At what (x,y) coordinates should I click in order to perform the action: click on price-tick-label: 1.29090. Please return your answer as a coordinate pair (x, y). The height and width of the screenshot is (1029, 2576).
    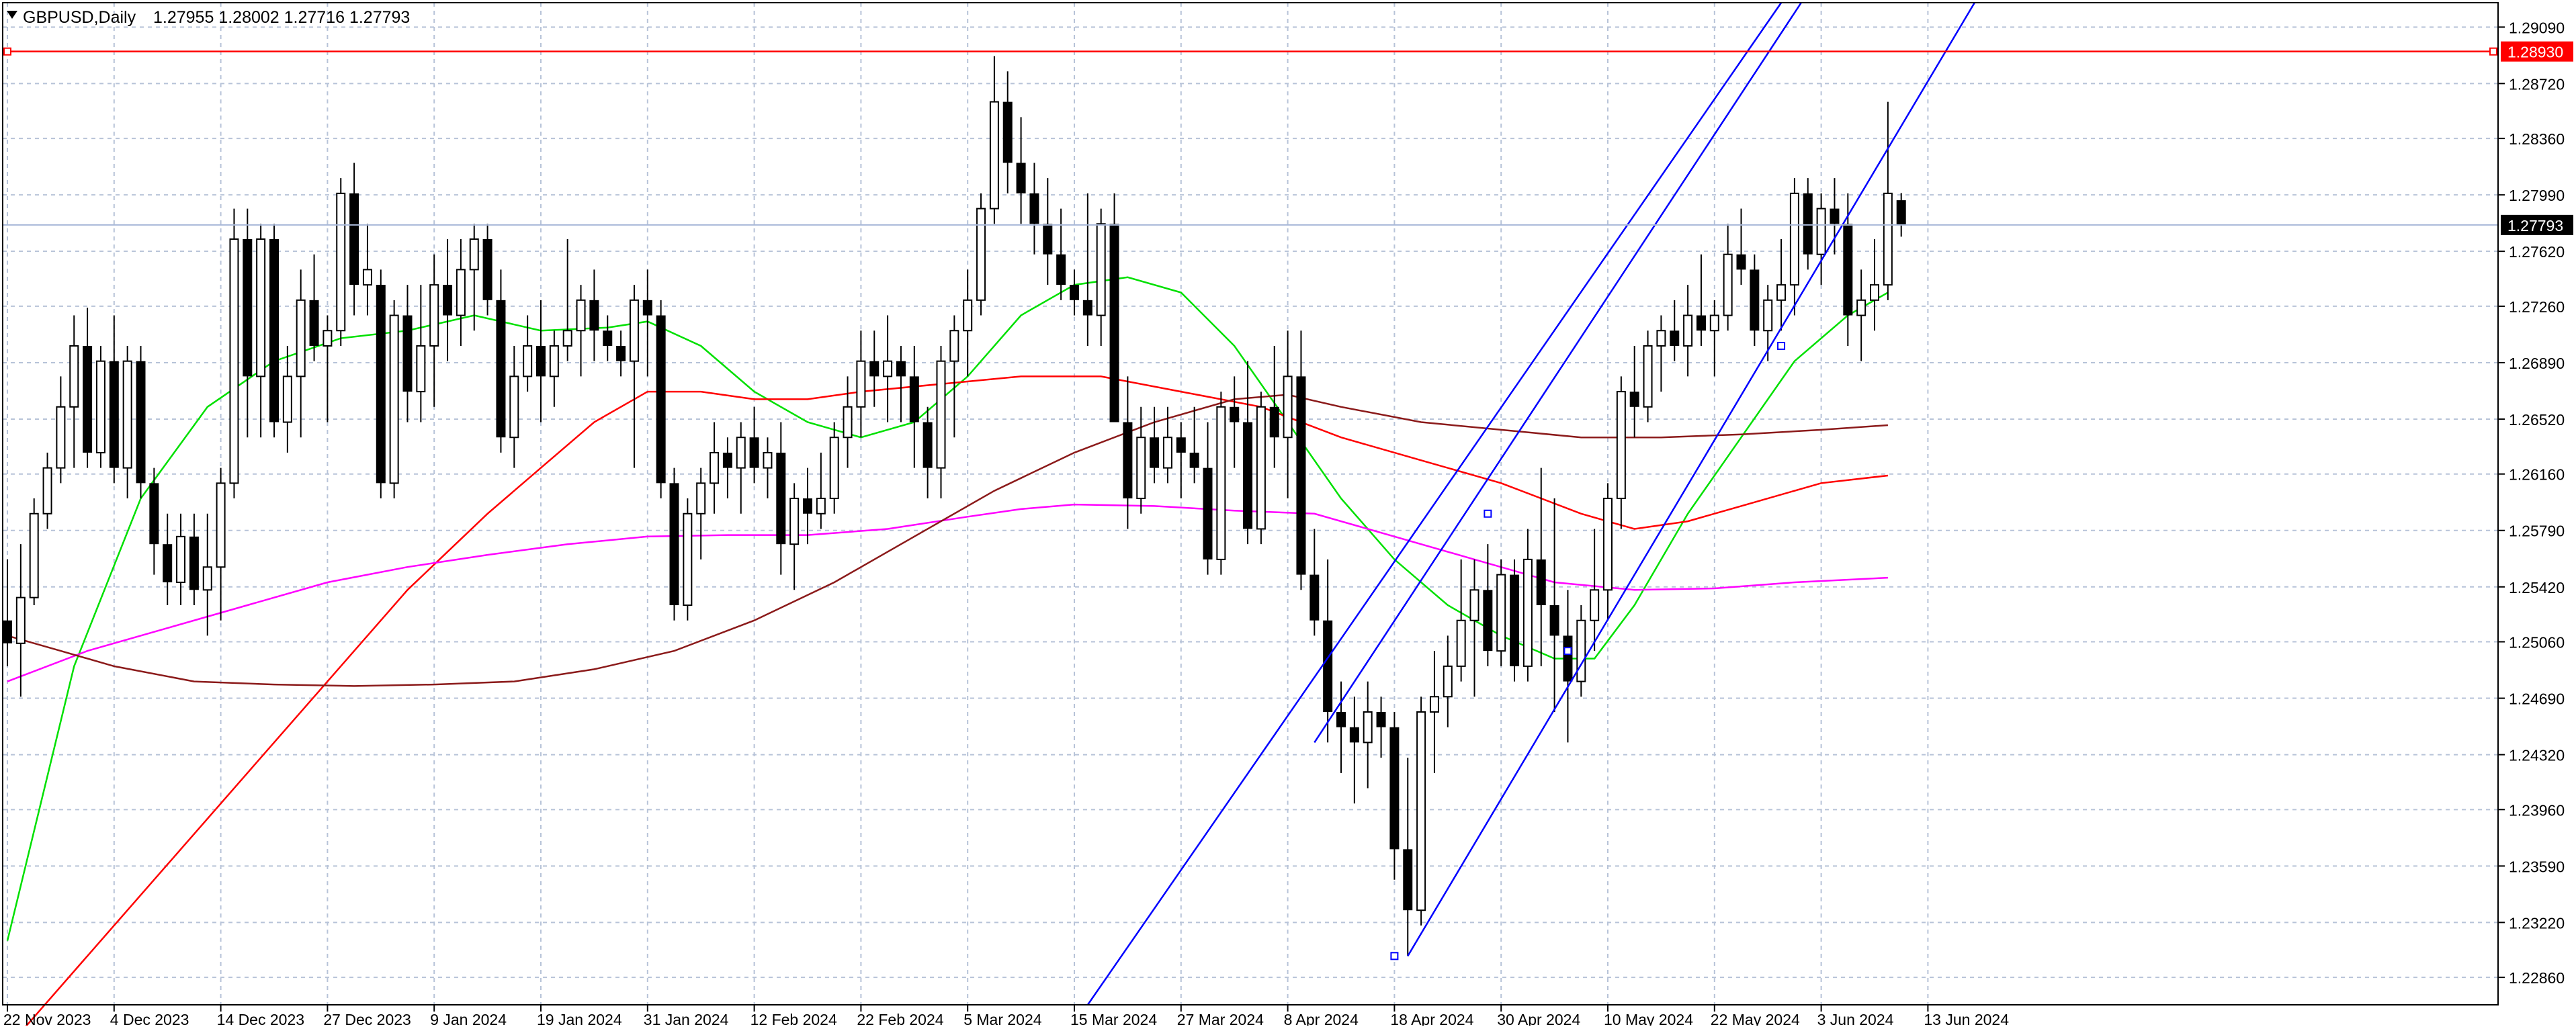
    Looking at the image, I should click on (2537, 28).